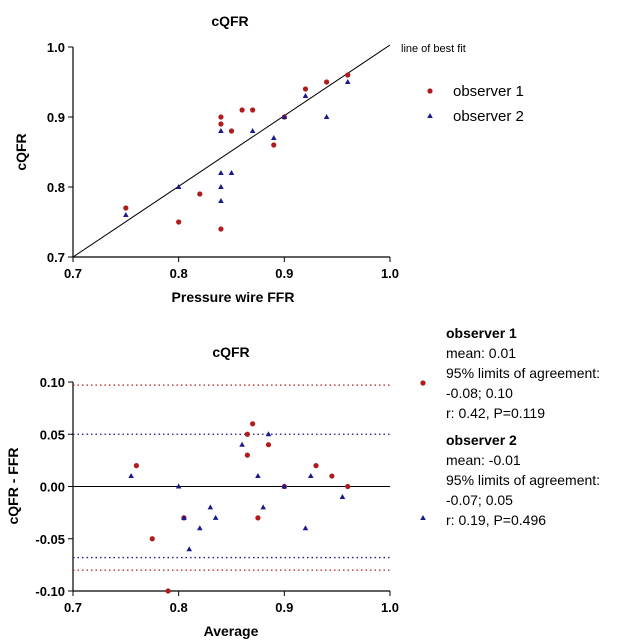 This screenshot has height=640, width=630. I want to click on legend-observer-2-marker, so click(430, 115).